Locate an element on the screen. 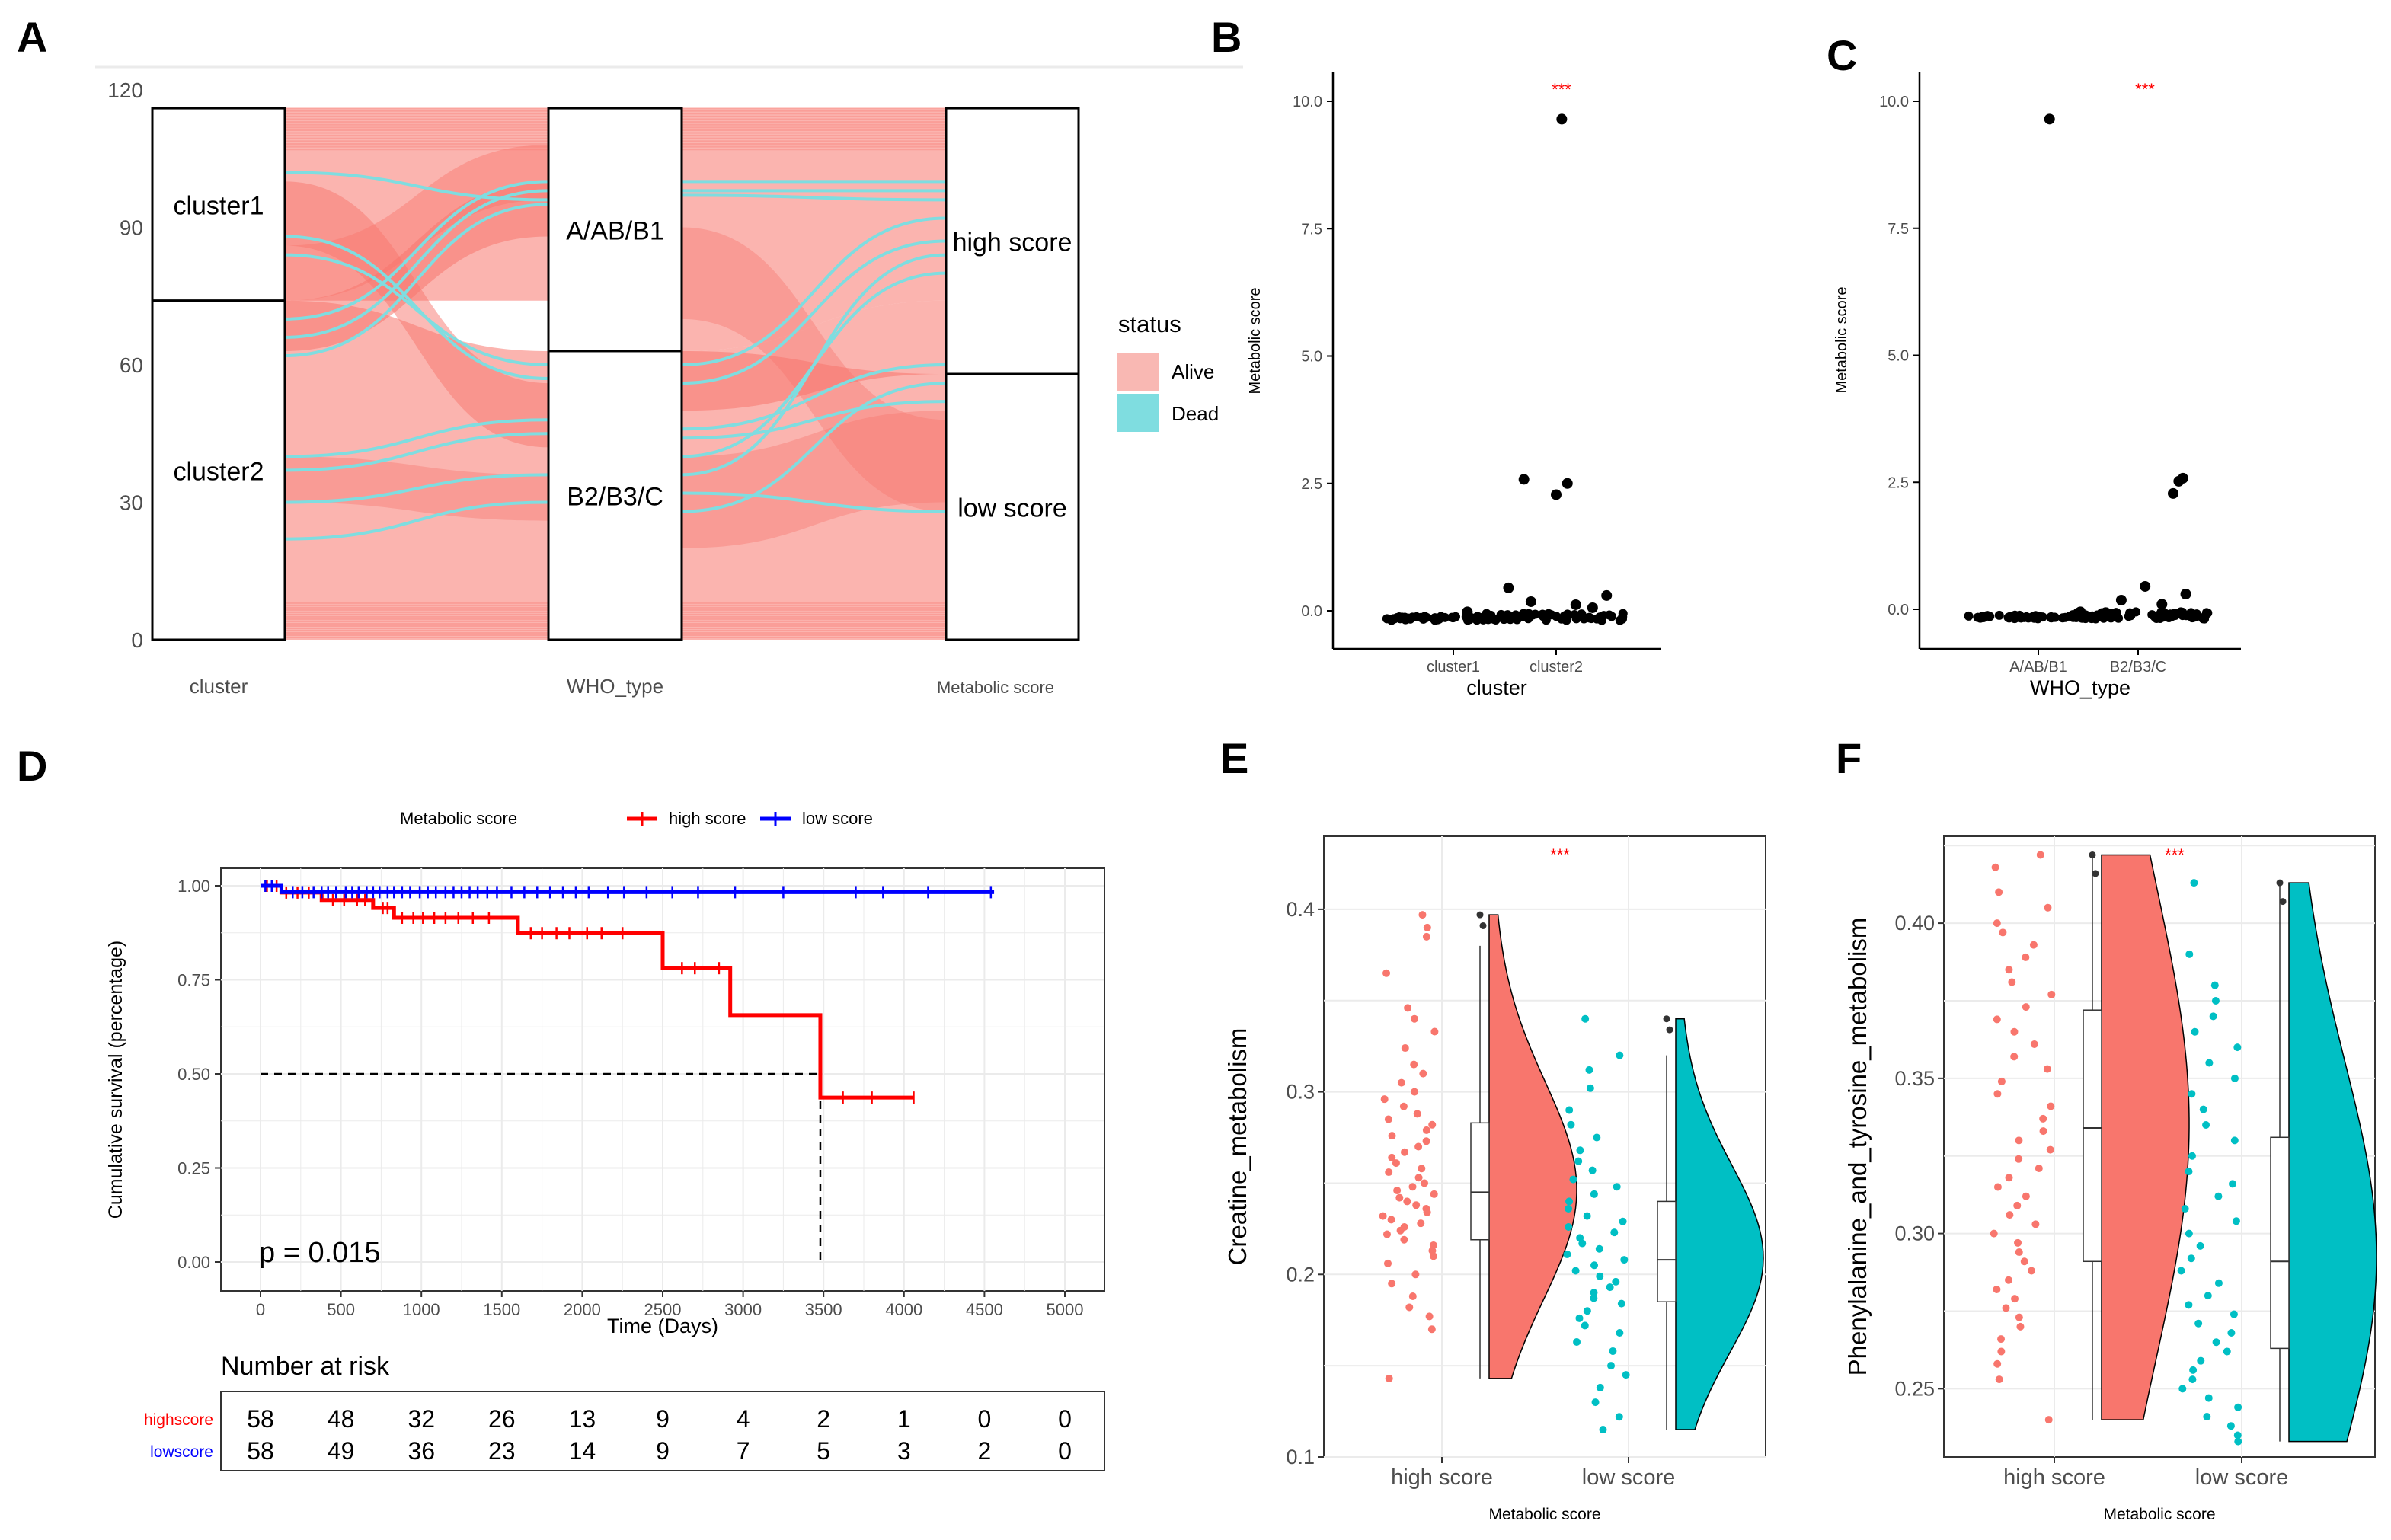  x-axis-label: WHO_type is located at coordinates (615, 686).